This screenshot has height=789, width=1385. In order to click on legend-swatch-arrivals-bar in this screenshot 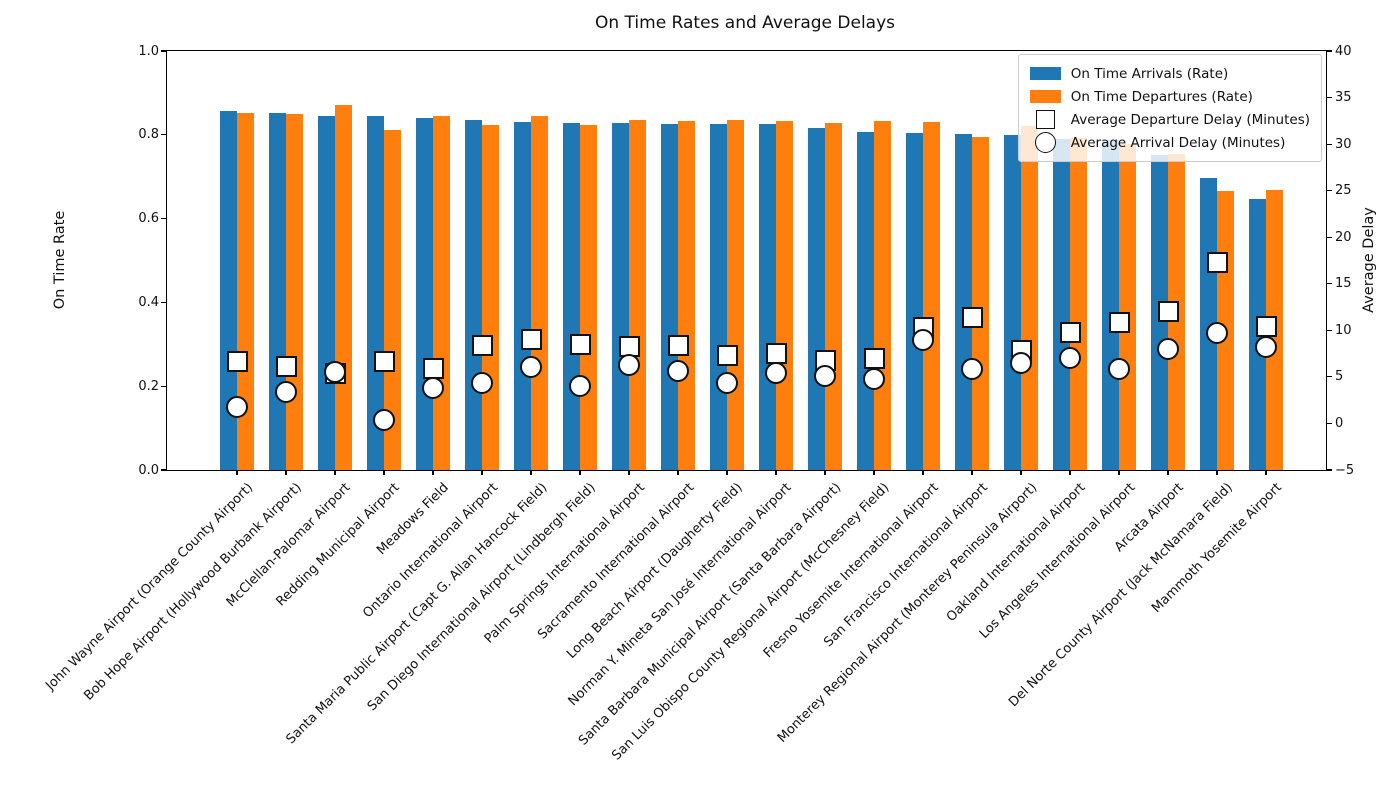, I will do `click(1046, 73)`.